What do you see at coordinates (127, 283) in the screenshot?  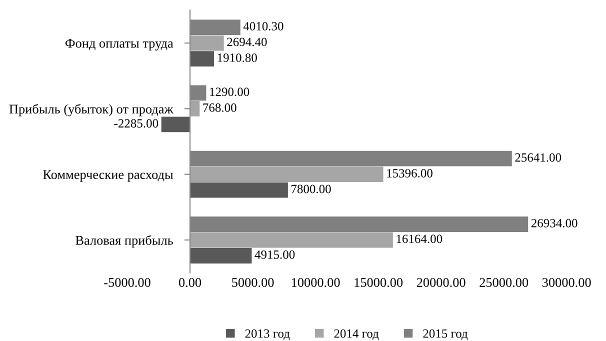 I see `x-tick-label: -5000.00` at bounding box center [127, 283].